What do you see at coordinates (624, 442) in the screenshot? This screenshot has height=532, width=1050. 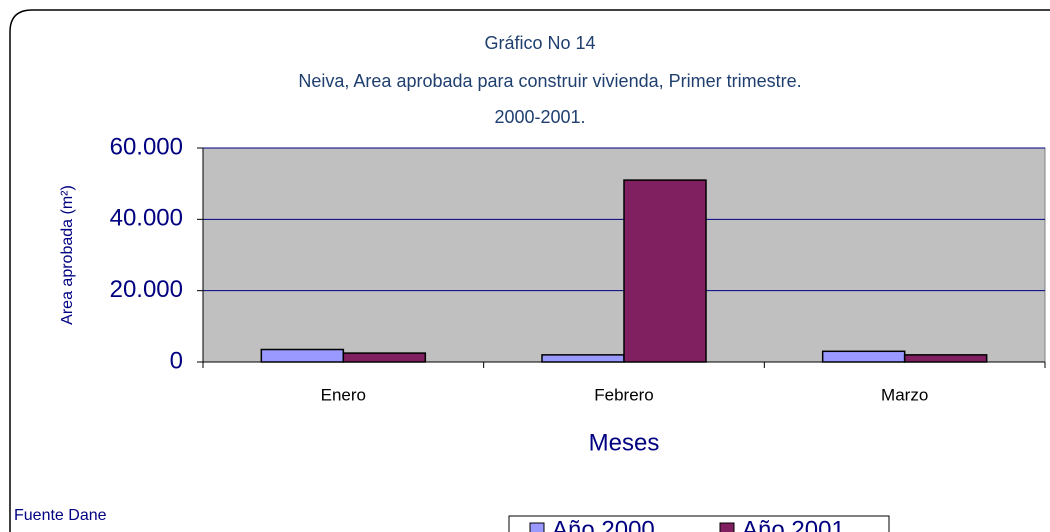 I see `x-axis-title: Meses` at bounding box center [624, 442].